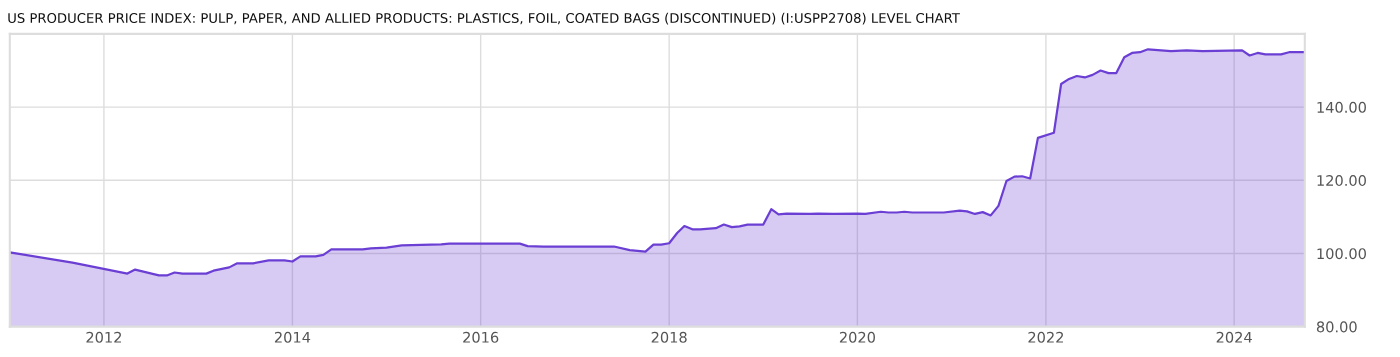 This screenshot has width=1400, height=357. Describe the element at coordinates (481, 337) in the screenshot. I see `x-tick-label: 2016` at that location.